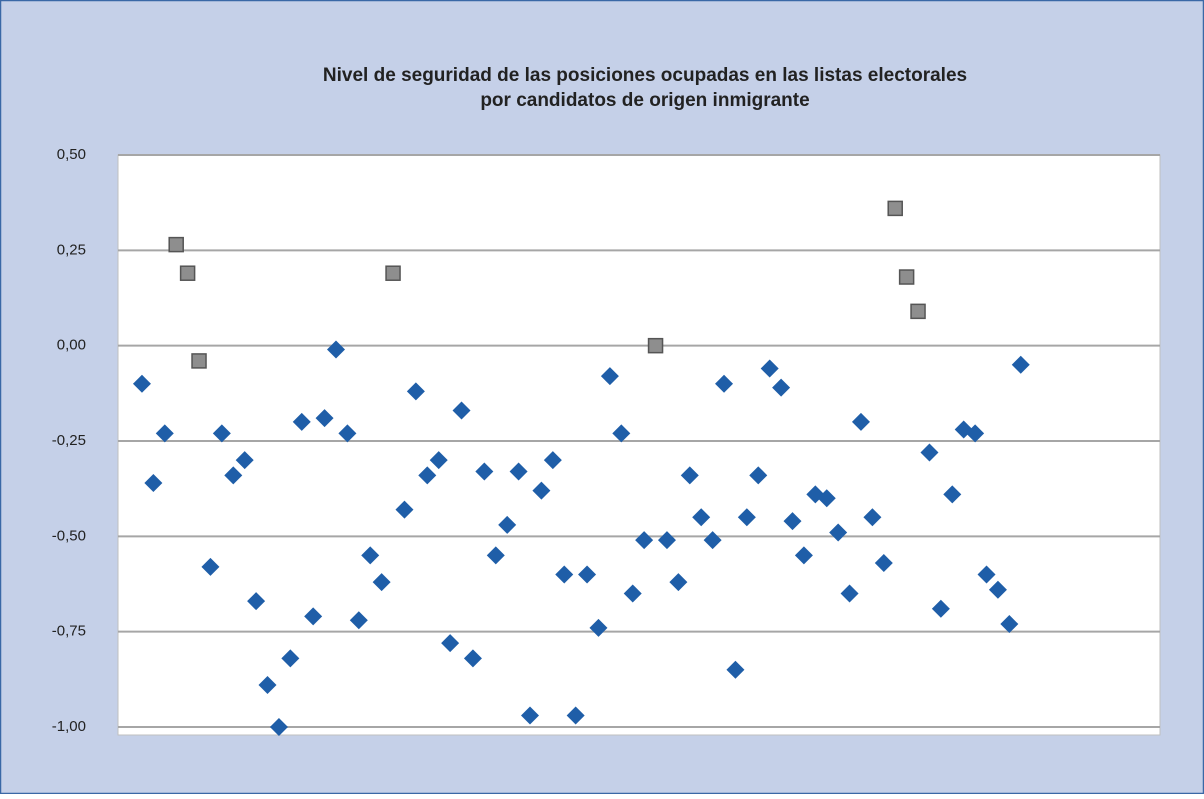  Describe the element at coordinates (71, 249) in the screenshot. I see `y-tick-label: 0,25` at that location.